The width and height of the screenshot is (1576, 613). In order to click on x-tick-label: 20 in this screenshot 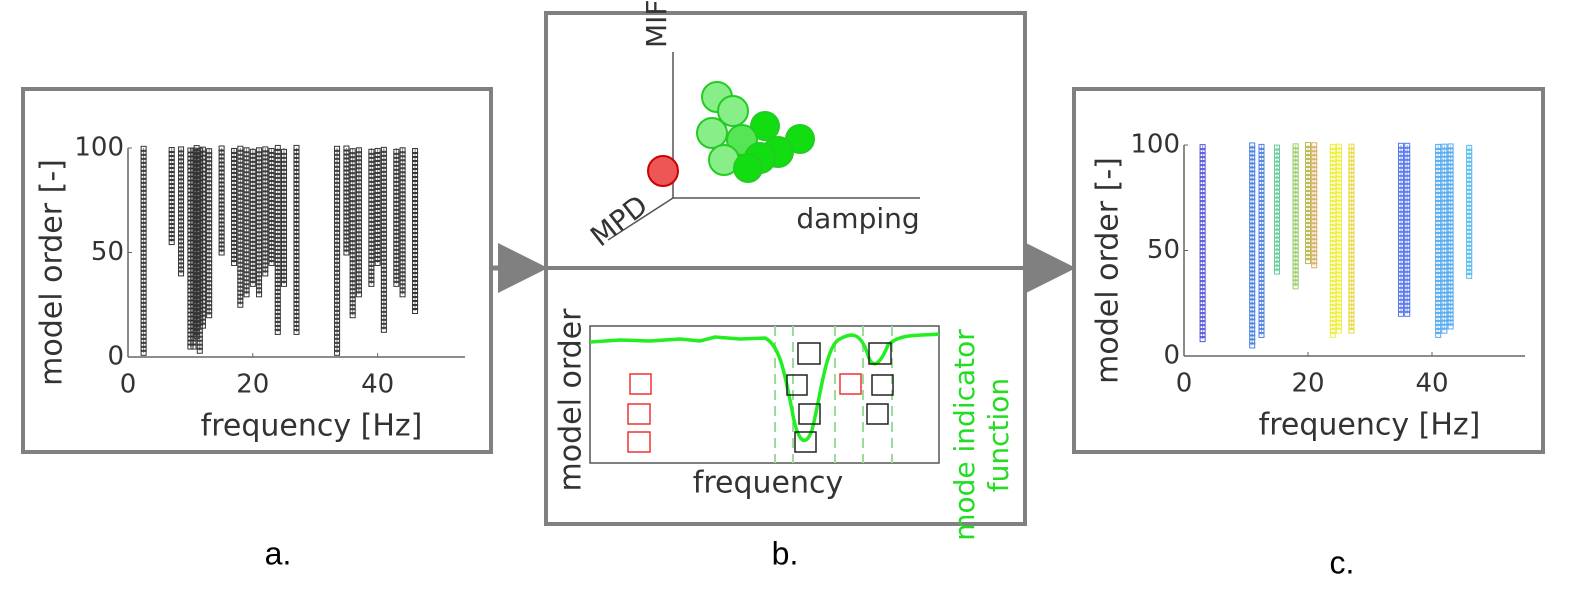, I will do `click(1307, 384)`.